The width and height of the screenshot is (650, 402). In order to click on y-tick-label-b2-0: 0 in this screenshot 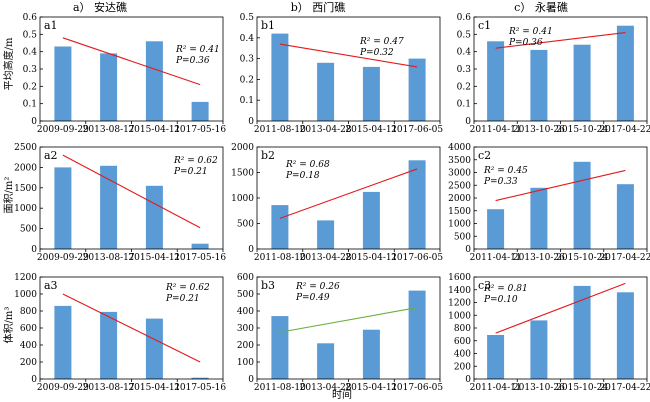, I will do `click(251, 250)`.